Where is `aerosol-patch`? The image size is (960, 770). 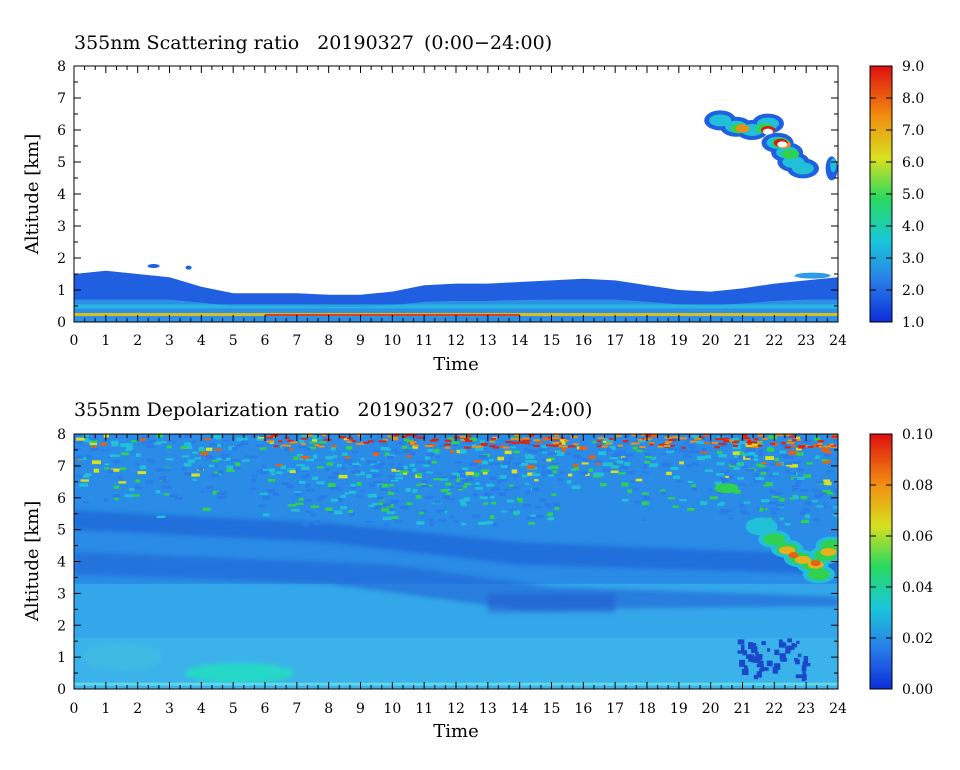
aerosol-patch is located at coordinates (153, 266).